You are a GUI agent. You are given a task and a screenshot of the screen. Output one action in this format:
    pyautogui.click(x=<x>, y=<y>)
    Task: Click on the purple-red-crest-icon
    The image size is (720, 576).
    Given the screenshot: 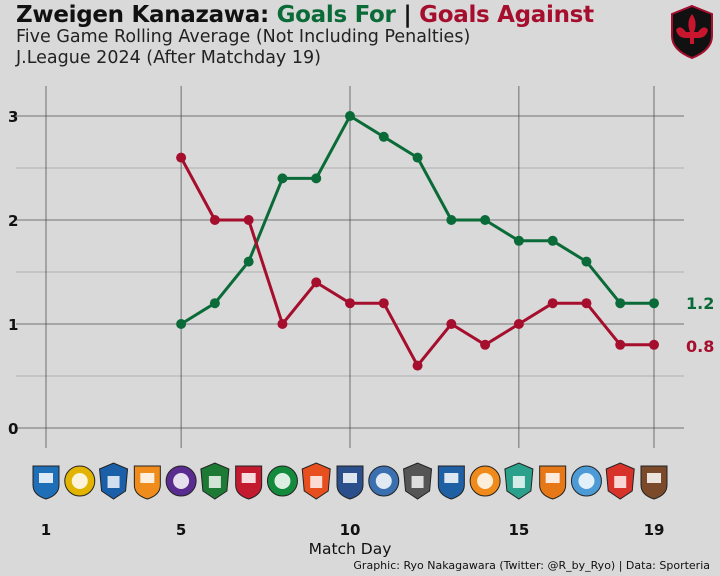 What is the action you would take?
    pyautogui.click(x=181, y=481)
    